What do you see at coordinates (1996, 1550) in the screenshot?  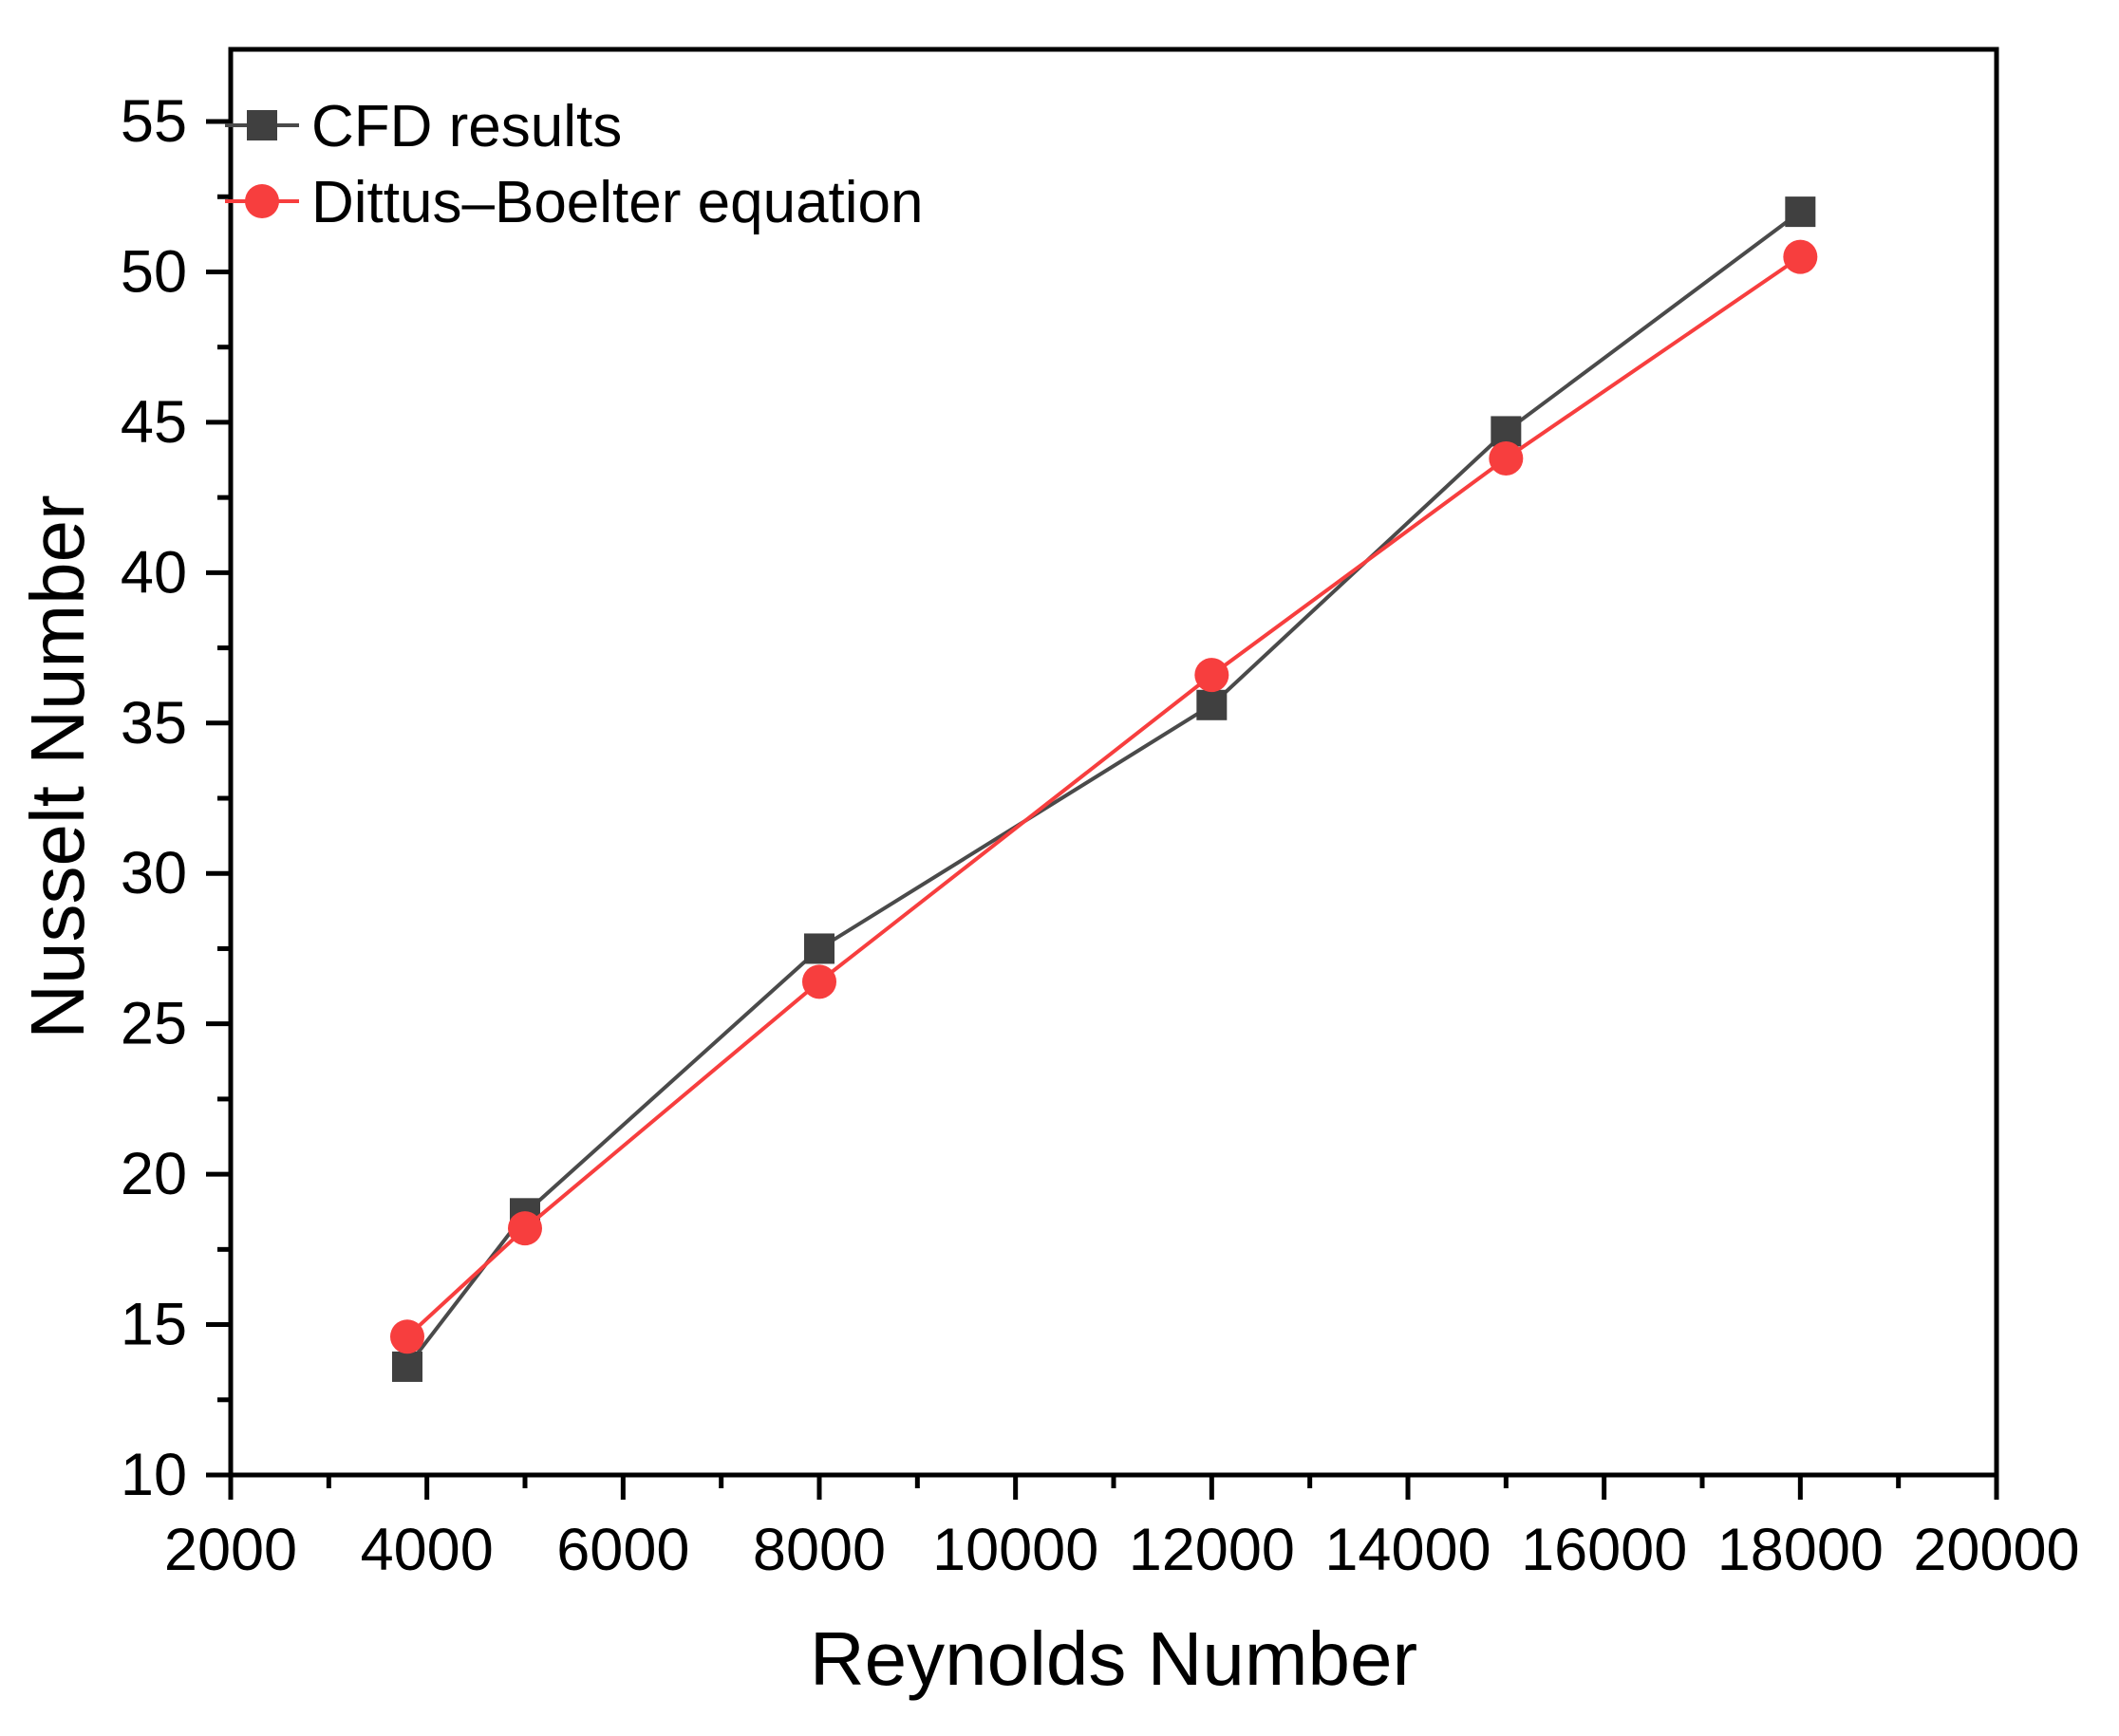 I see `x-tick-label: 20000` at bounding box center [1996, 1550].